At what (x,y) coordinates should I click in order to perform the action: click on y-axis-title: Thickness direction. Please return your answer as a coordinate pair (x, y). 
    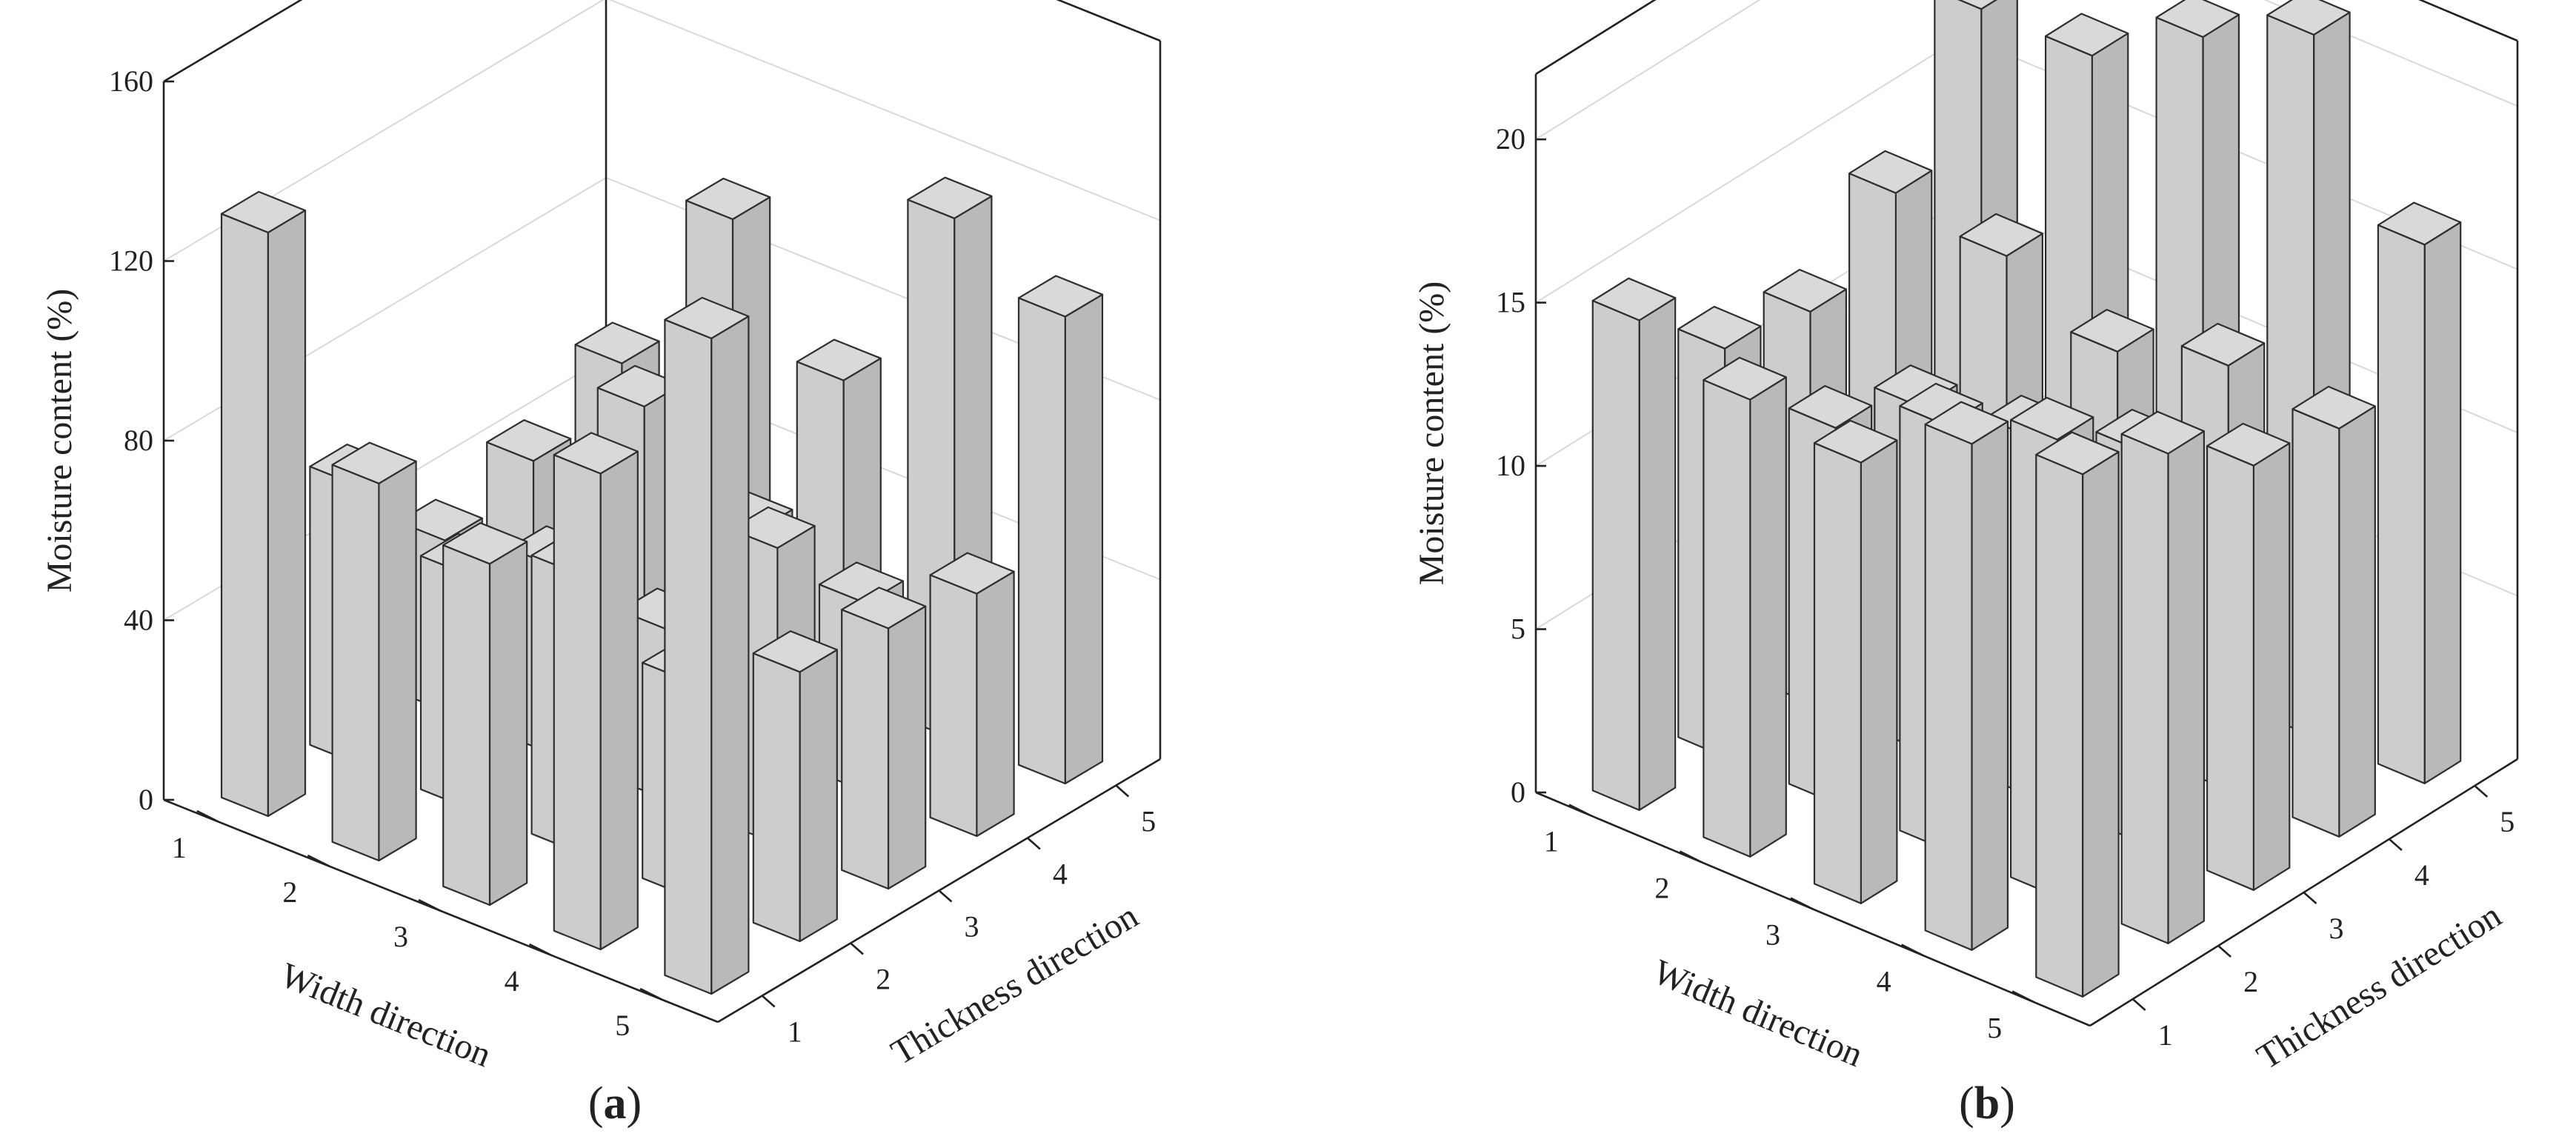
    Looking at the image, I should click on (1015, 984).